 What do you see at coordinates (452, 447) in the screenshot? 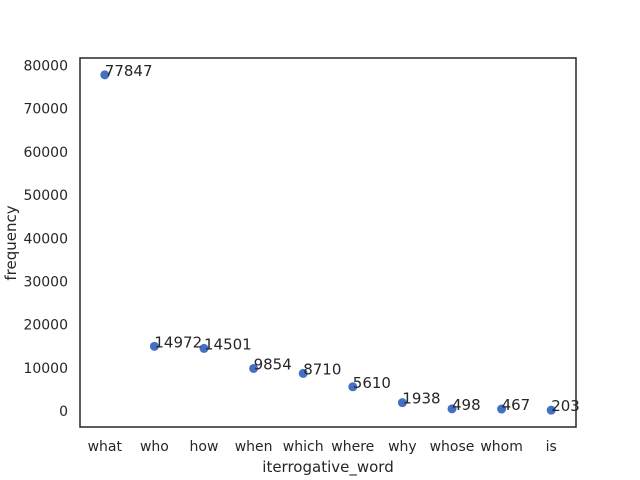
I see `x-tick-label: whose` at bounding box center [452, 447].